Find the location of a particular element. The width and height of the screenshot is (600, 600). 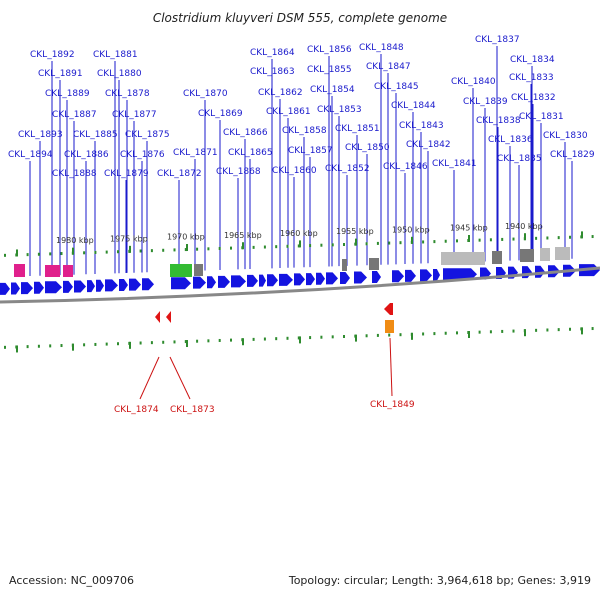

gene-label: CKL_1877 is located at coordinates (134, 115).